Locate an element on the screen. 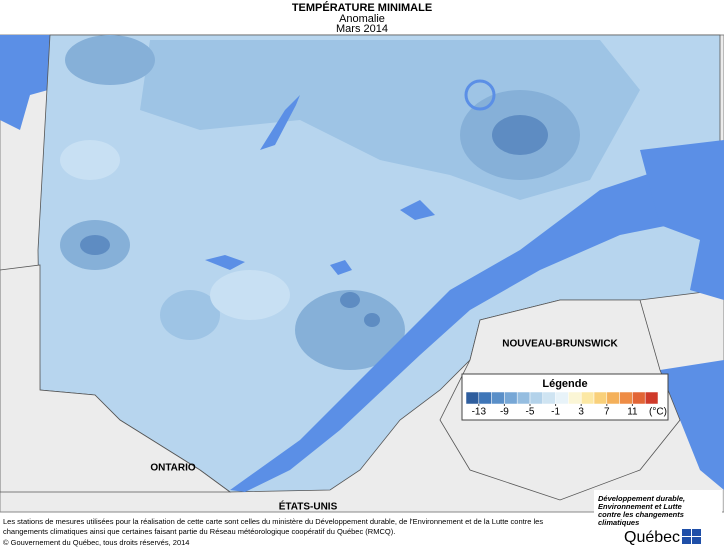 The width and height of the screenshot is (724, 554). hudson-bay is located at coordinates (25, 82).